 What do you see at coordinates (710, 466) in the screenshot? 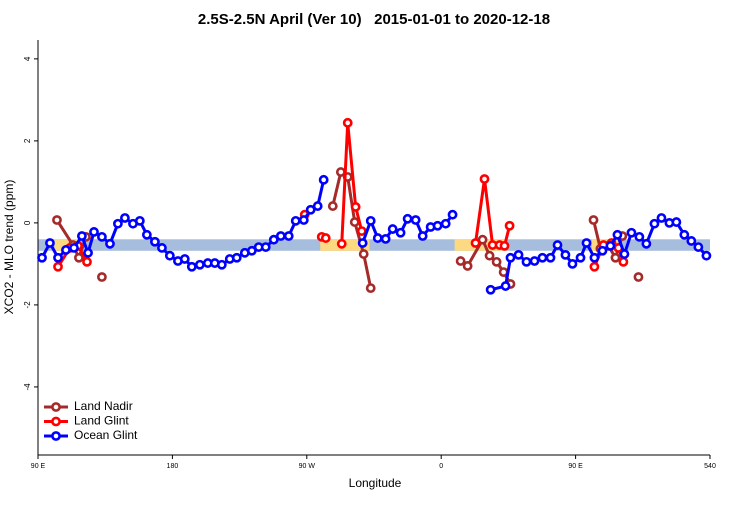
I see `x-tick-label: 540` at bounding box center [710, 466].